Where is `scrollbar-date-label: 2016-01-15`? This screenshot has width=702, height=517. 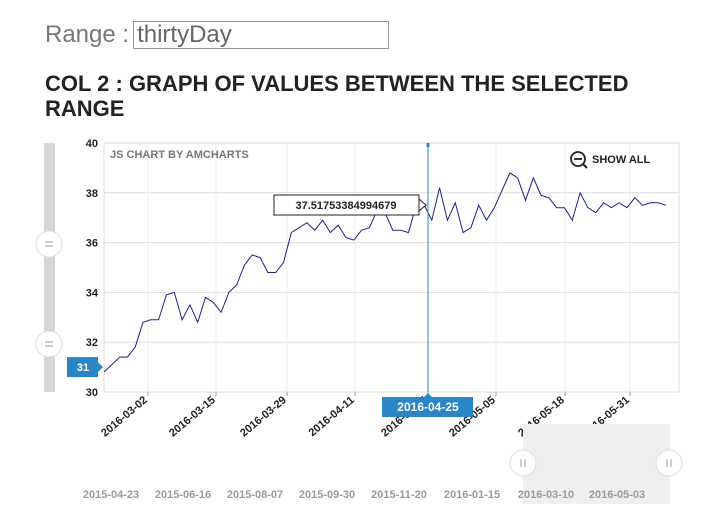
scrollbar-date-label: 2016-01-15 is located at coordinates (472, 495).